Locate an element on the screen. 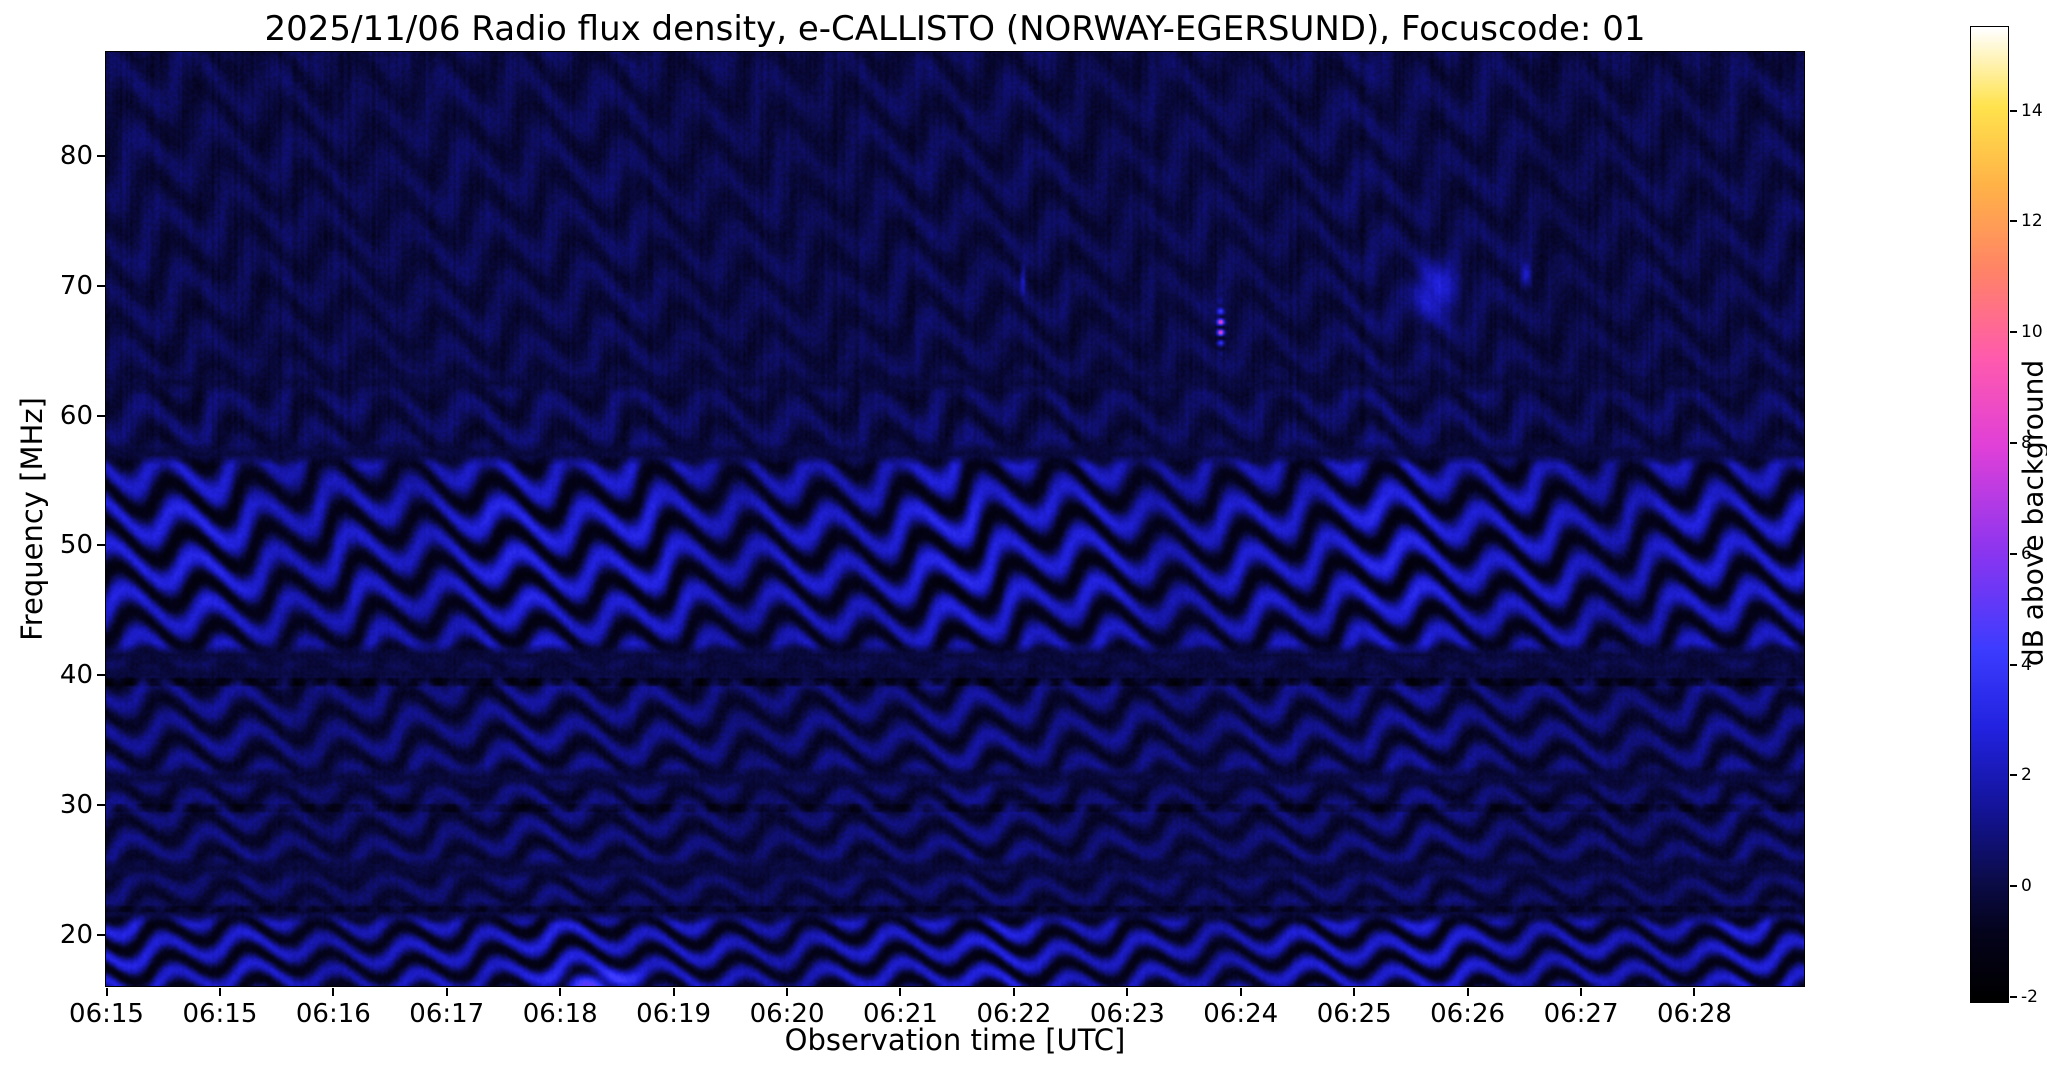  colorbar-tick-label: 2 is located at coordinates (2026, 775).